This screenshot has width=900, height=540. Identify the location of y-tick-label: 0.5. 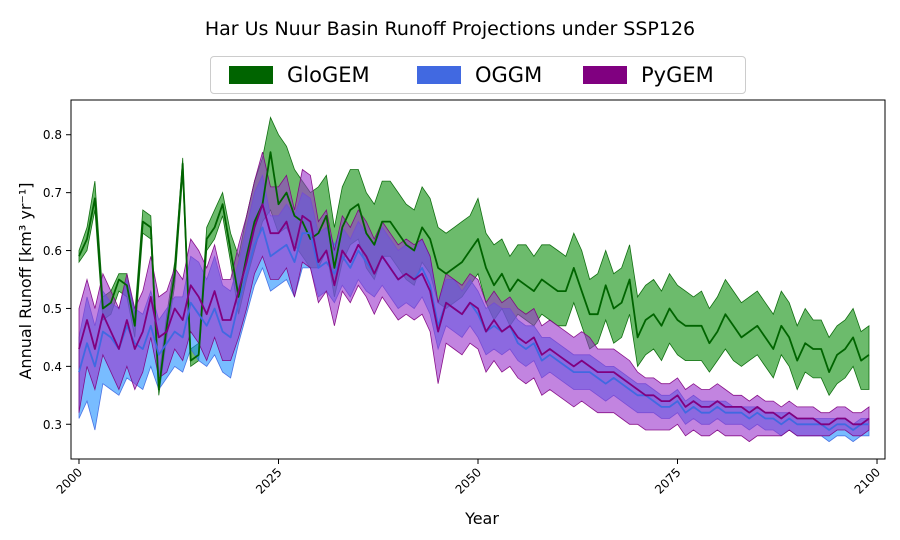
(52, 309).